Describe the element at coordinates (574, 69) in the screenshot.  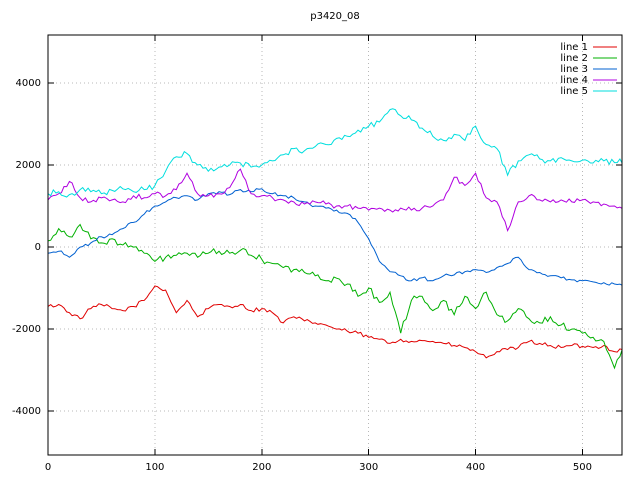
I see `legend-label: line 3` at that location.